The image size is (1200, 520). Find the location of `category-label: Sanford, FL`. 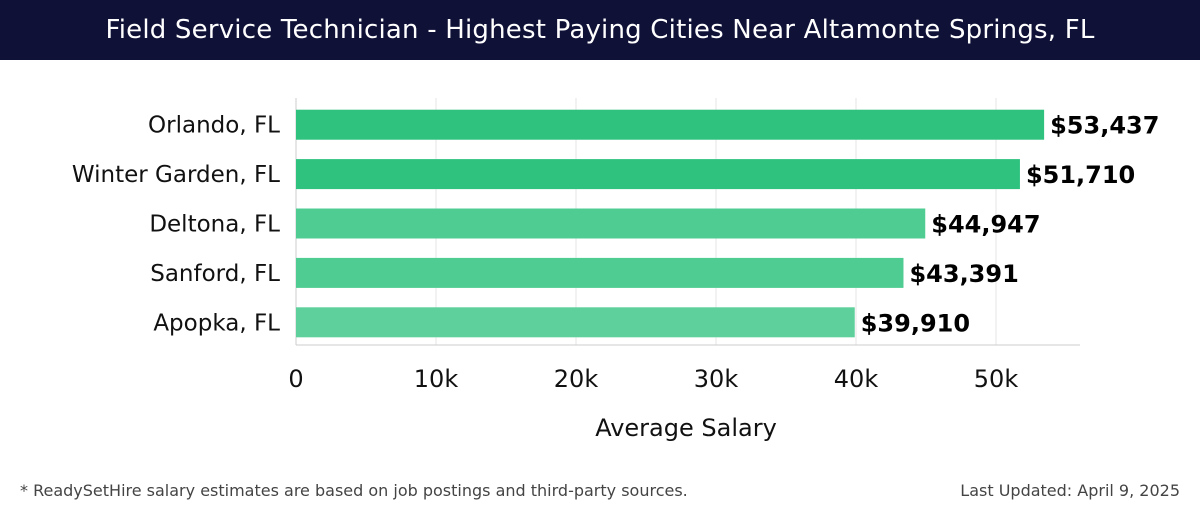

category-label: Sanford, FL is located at coordinates (215, 274).